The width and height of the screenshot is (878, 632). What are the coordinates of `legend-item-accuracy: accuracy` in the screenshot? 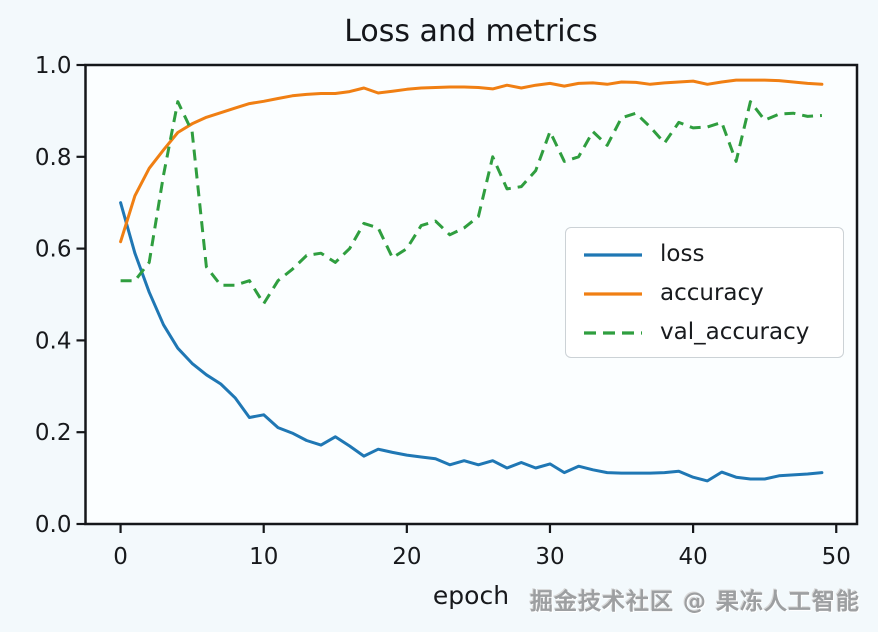 It's located at (704, 292).